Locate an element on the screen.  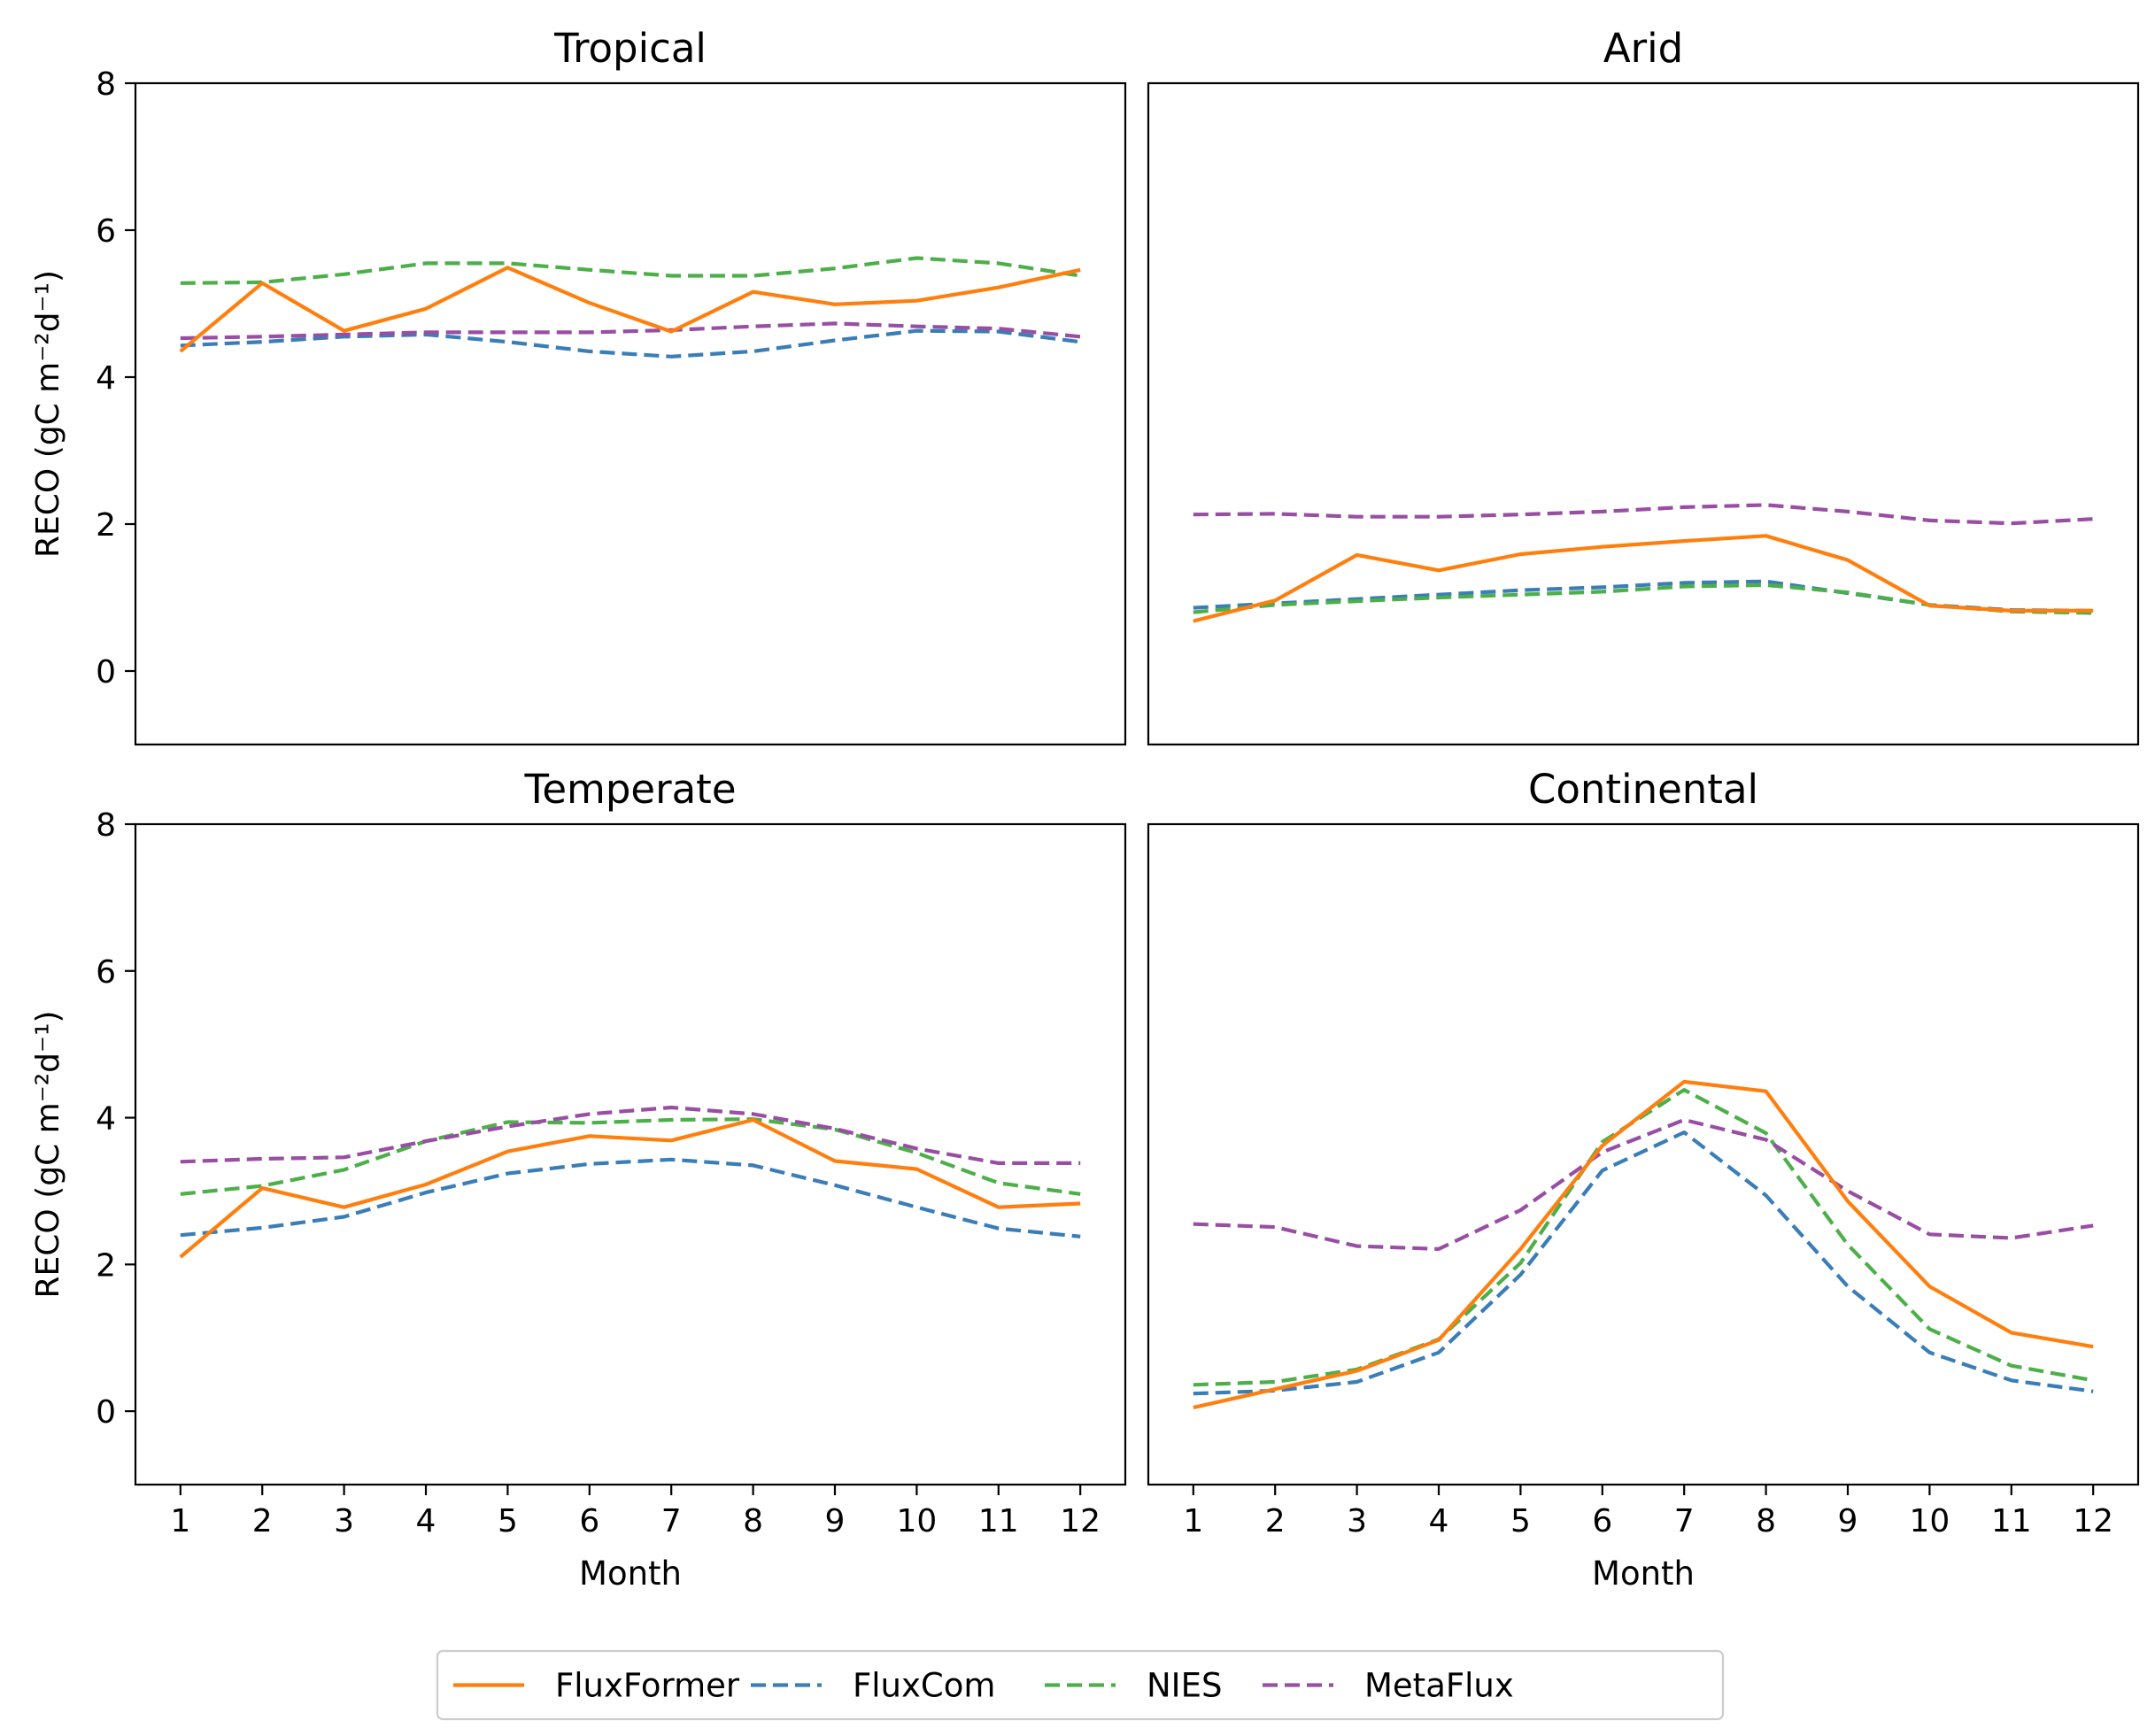
legend-entry-fluxcom: FluxCom is located at coordinates (873, 1686).